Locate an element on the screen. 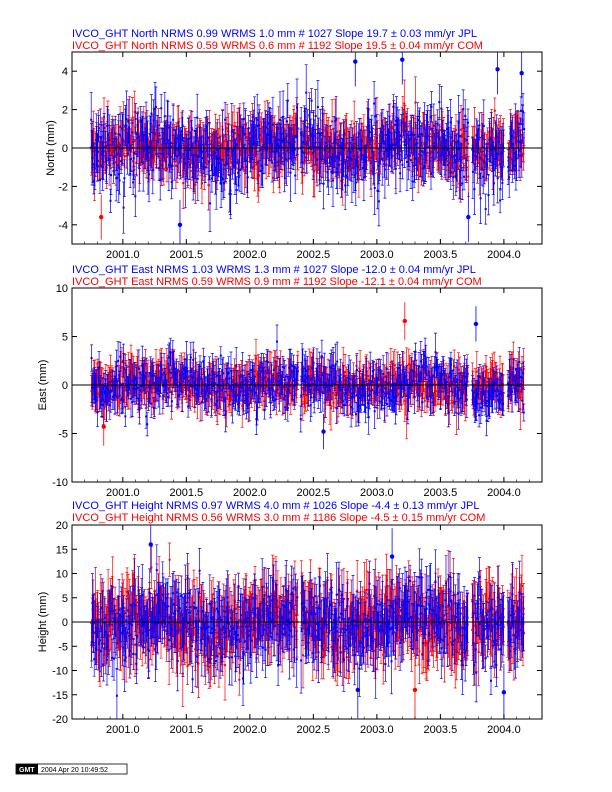 Image resolution: width=612 pixels, height=792 pixels. north-x-tick-label-1: 2001.5 is located at coordinates (186, 255).